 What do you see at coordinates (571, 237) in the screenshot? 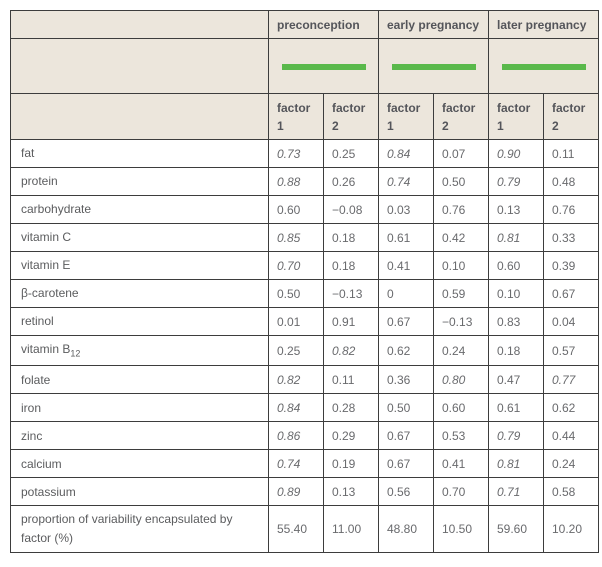
I see `value-cell: 0.33` at bounding box center [571, 237].